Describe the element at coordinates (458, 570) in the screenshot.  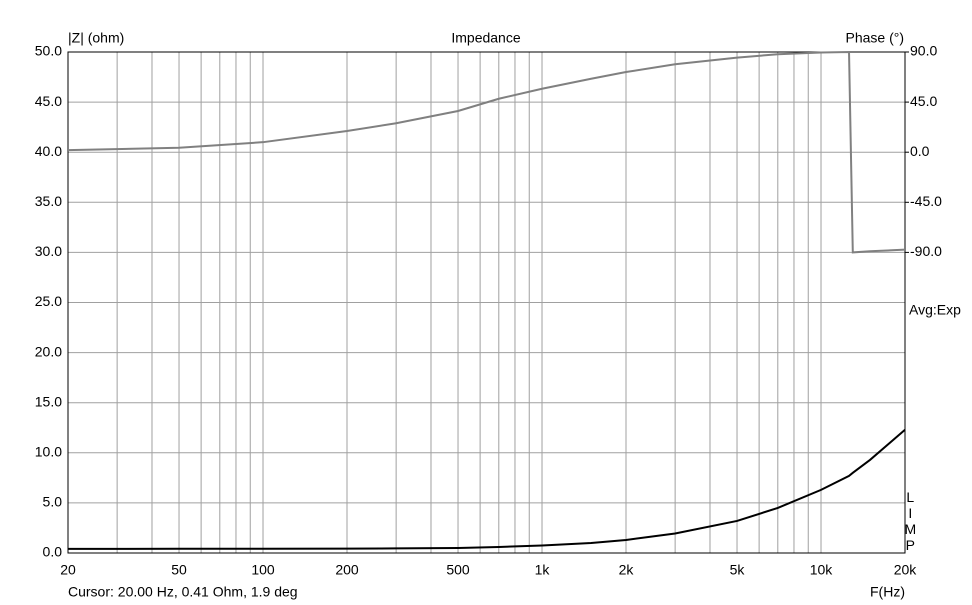
I see `x-tick-label: 500` at that location.